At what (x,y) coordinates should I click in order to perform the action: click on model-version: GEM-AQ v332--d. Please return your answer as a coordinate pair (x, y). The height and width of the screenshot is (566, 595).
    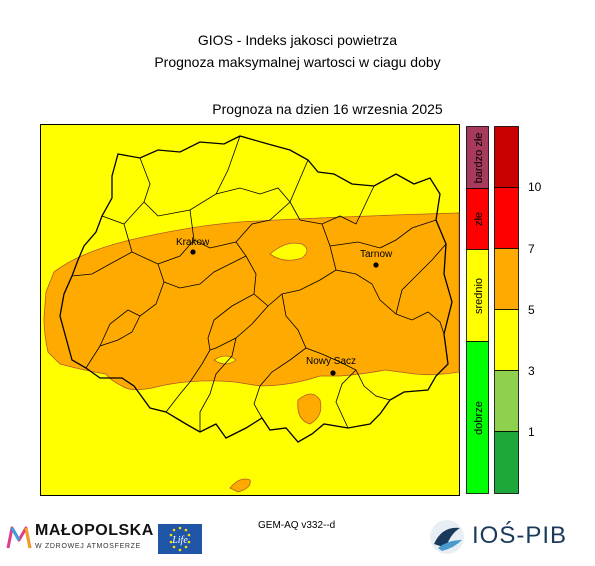
    Looking at the image, I should click on (297, 525).